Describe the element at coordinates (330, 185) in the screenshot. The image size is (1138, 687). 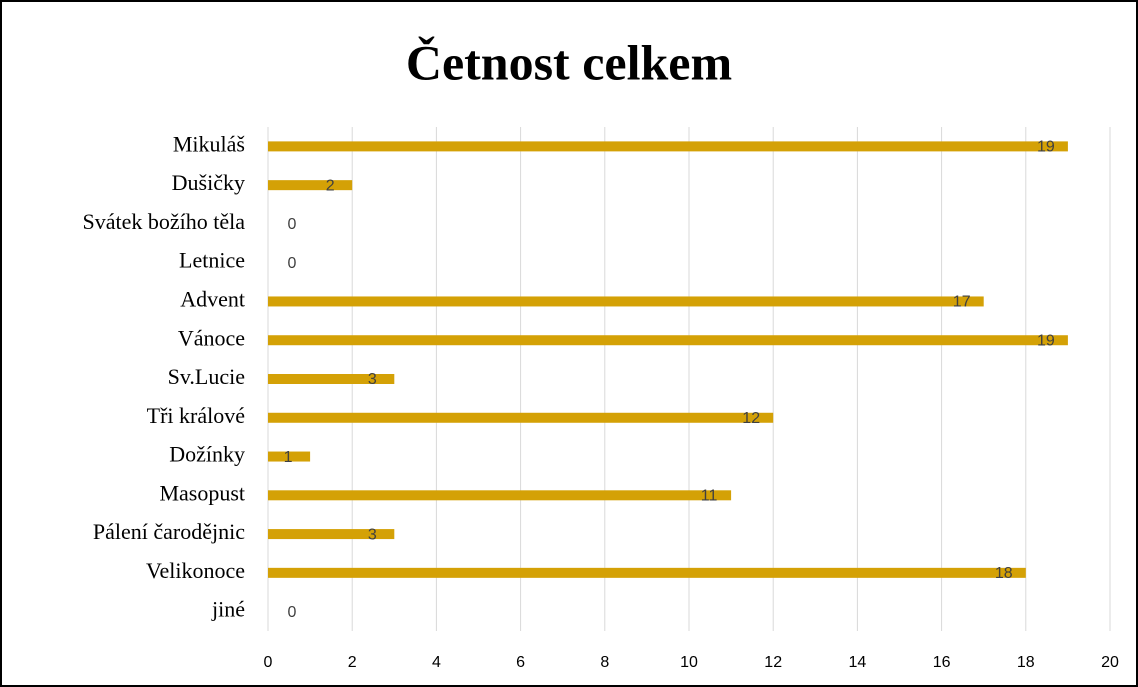
I see `data-label: 2` at that location.